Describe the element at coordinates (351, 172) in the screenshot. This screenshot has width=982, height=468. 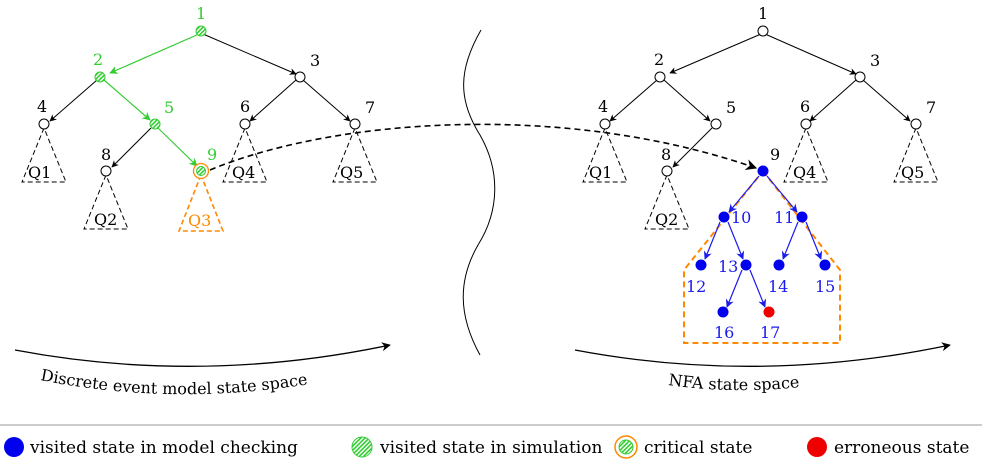
I see `left-subtree-label-q5: Q5` at that location.